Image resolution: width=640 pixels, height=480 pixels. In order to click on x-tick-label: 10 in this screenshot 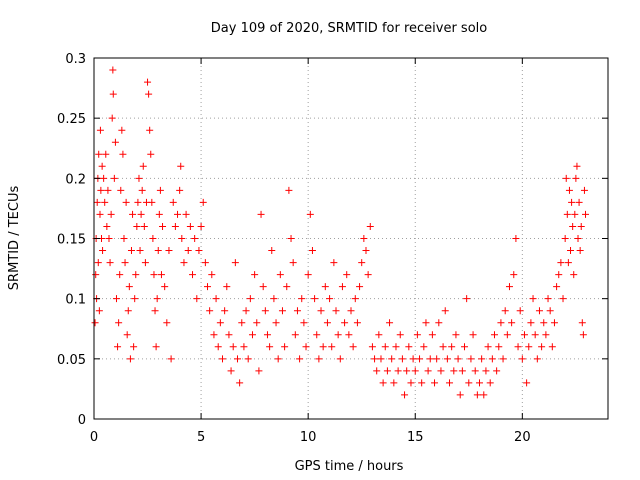, I will do `click(308, 437)`.